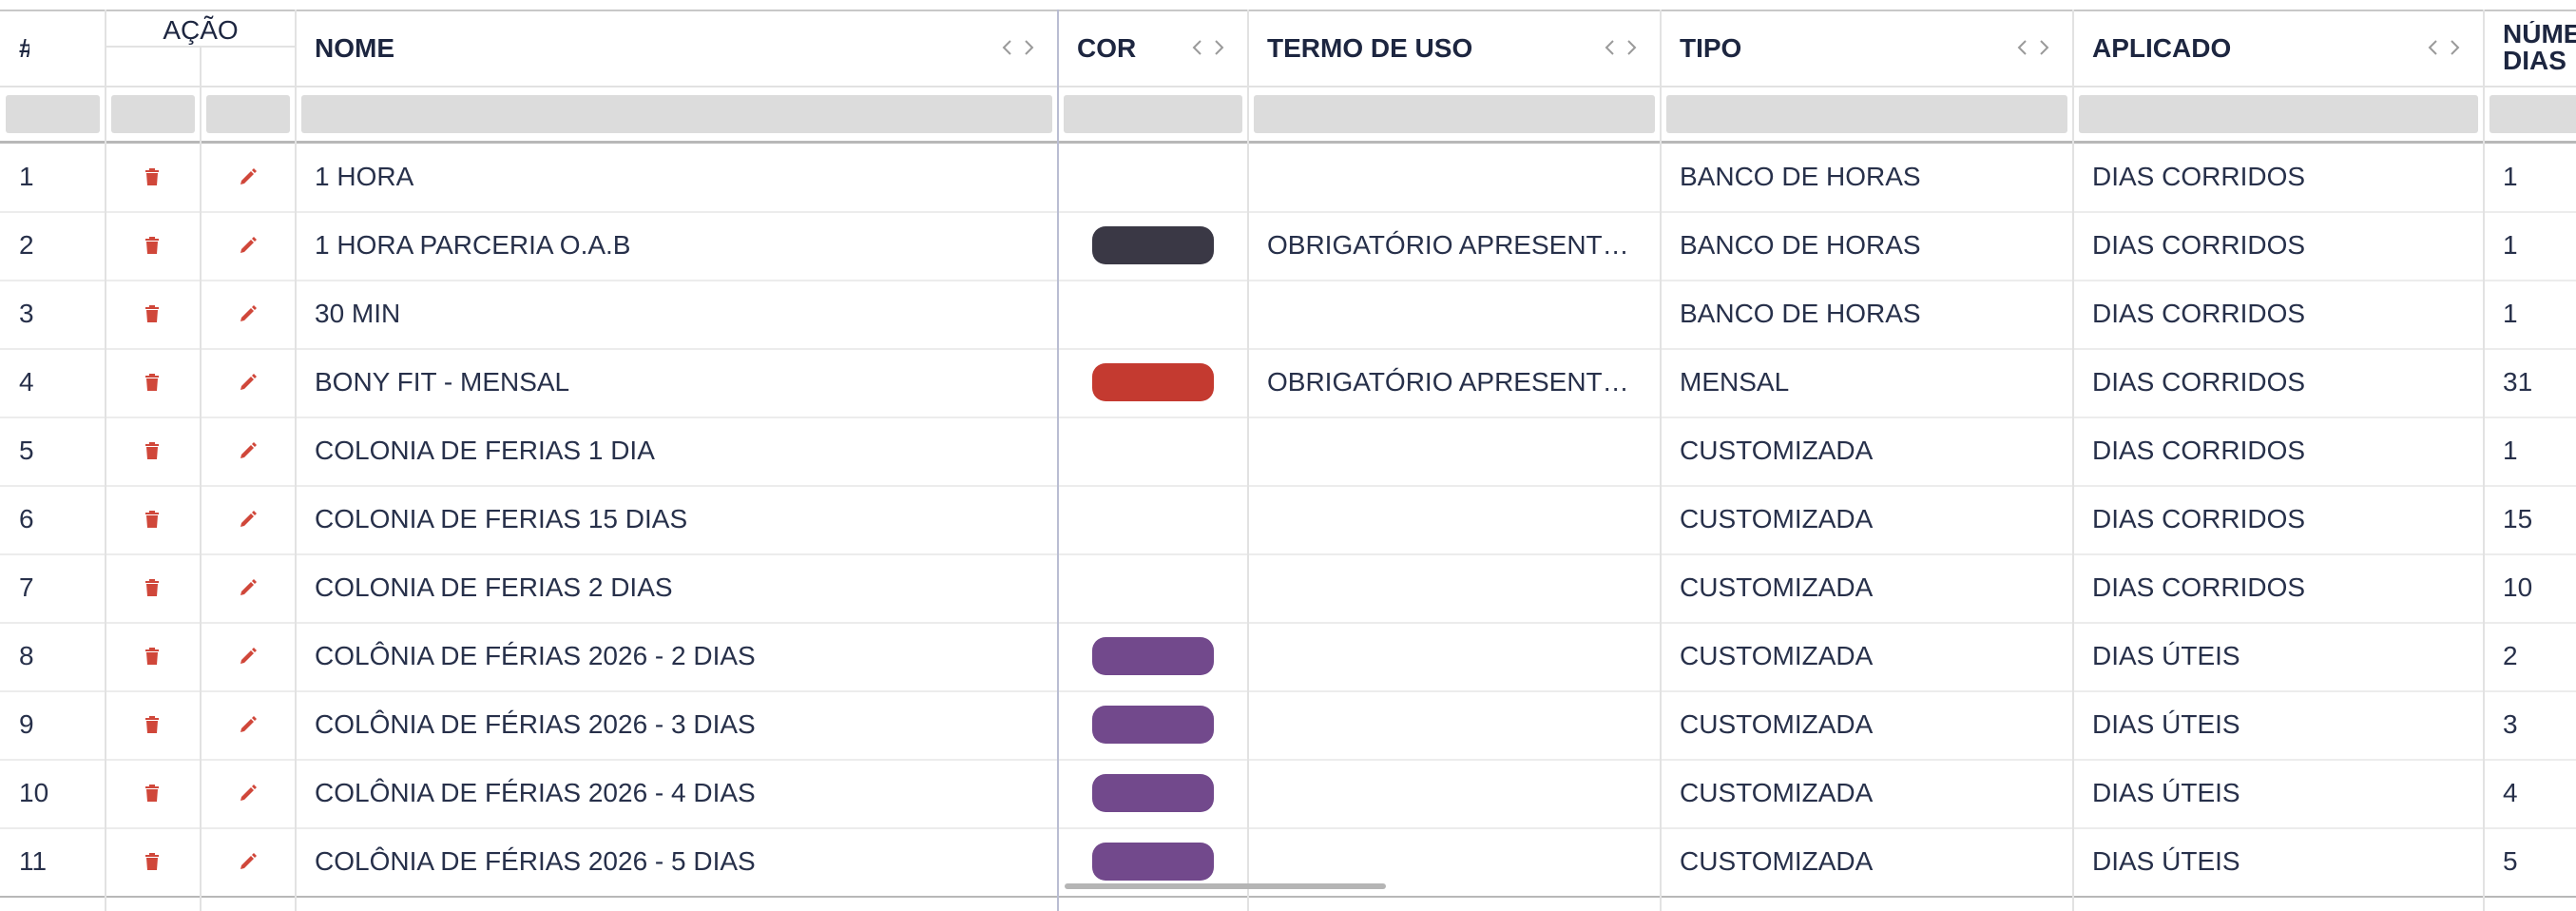 This screenshot has height=911, width=2576. What do you see at coordinates (34, 792) in the screenshot?
I see `id-cell: 10` at bounding box center [34, 792].